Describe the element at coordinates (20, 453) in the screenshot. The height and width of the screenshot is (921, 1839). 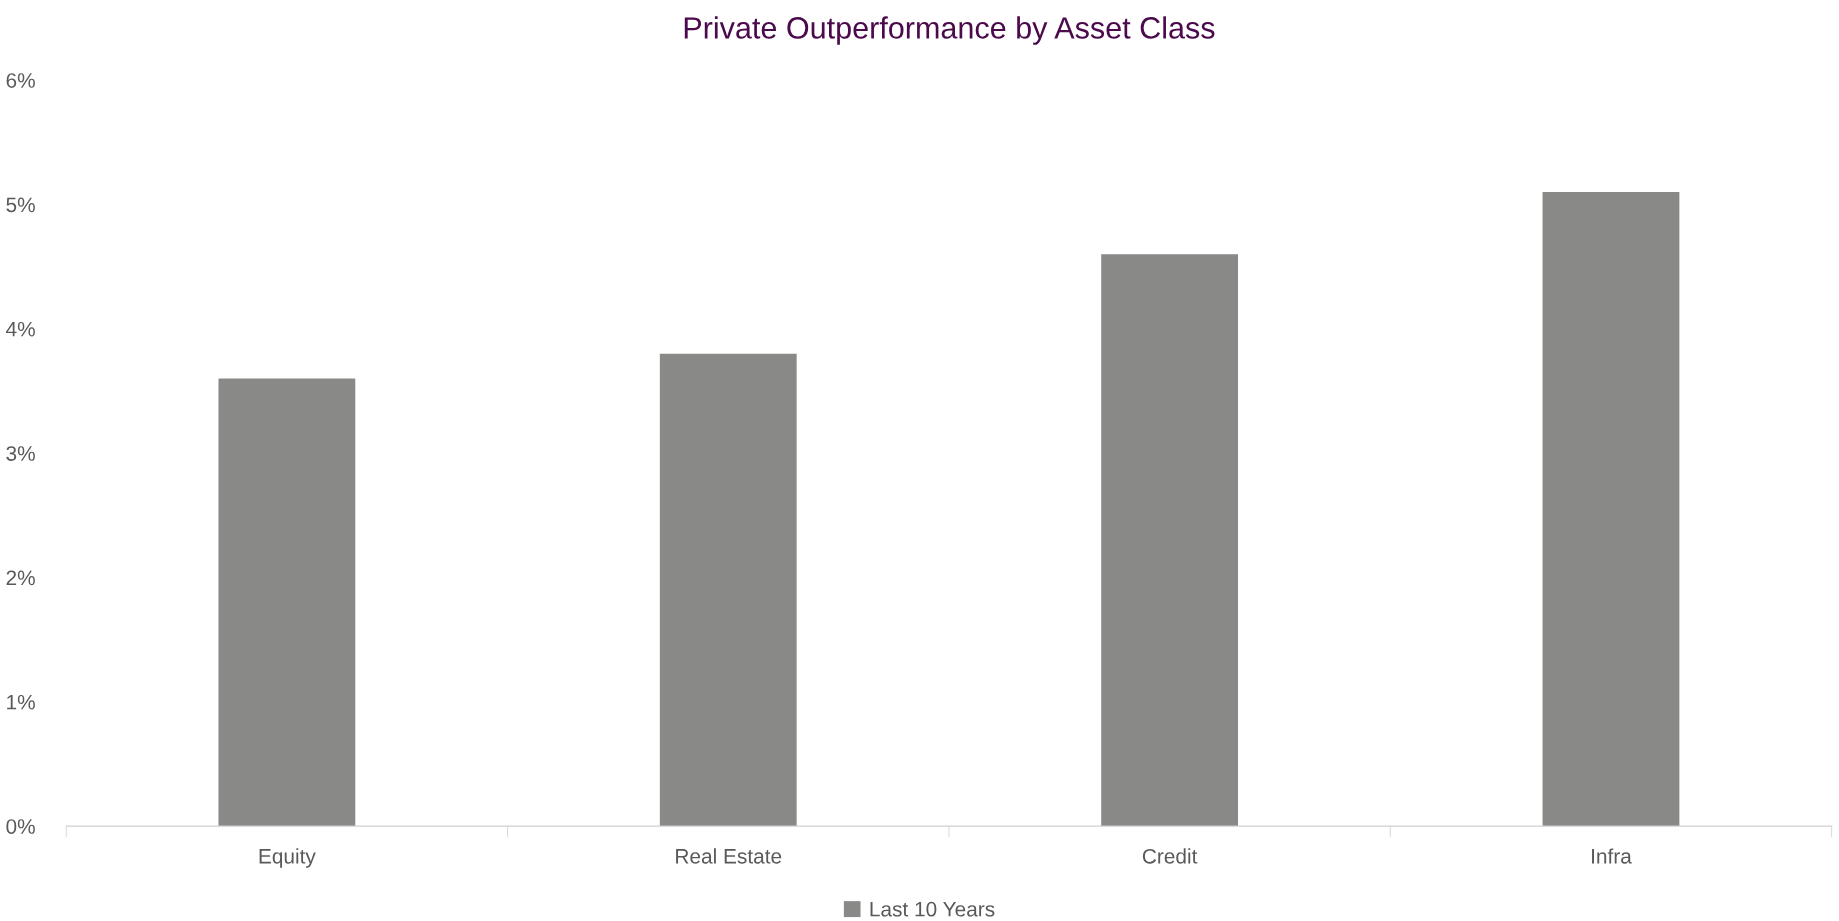
I see `y-tick-label: 3%` at that location.